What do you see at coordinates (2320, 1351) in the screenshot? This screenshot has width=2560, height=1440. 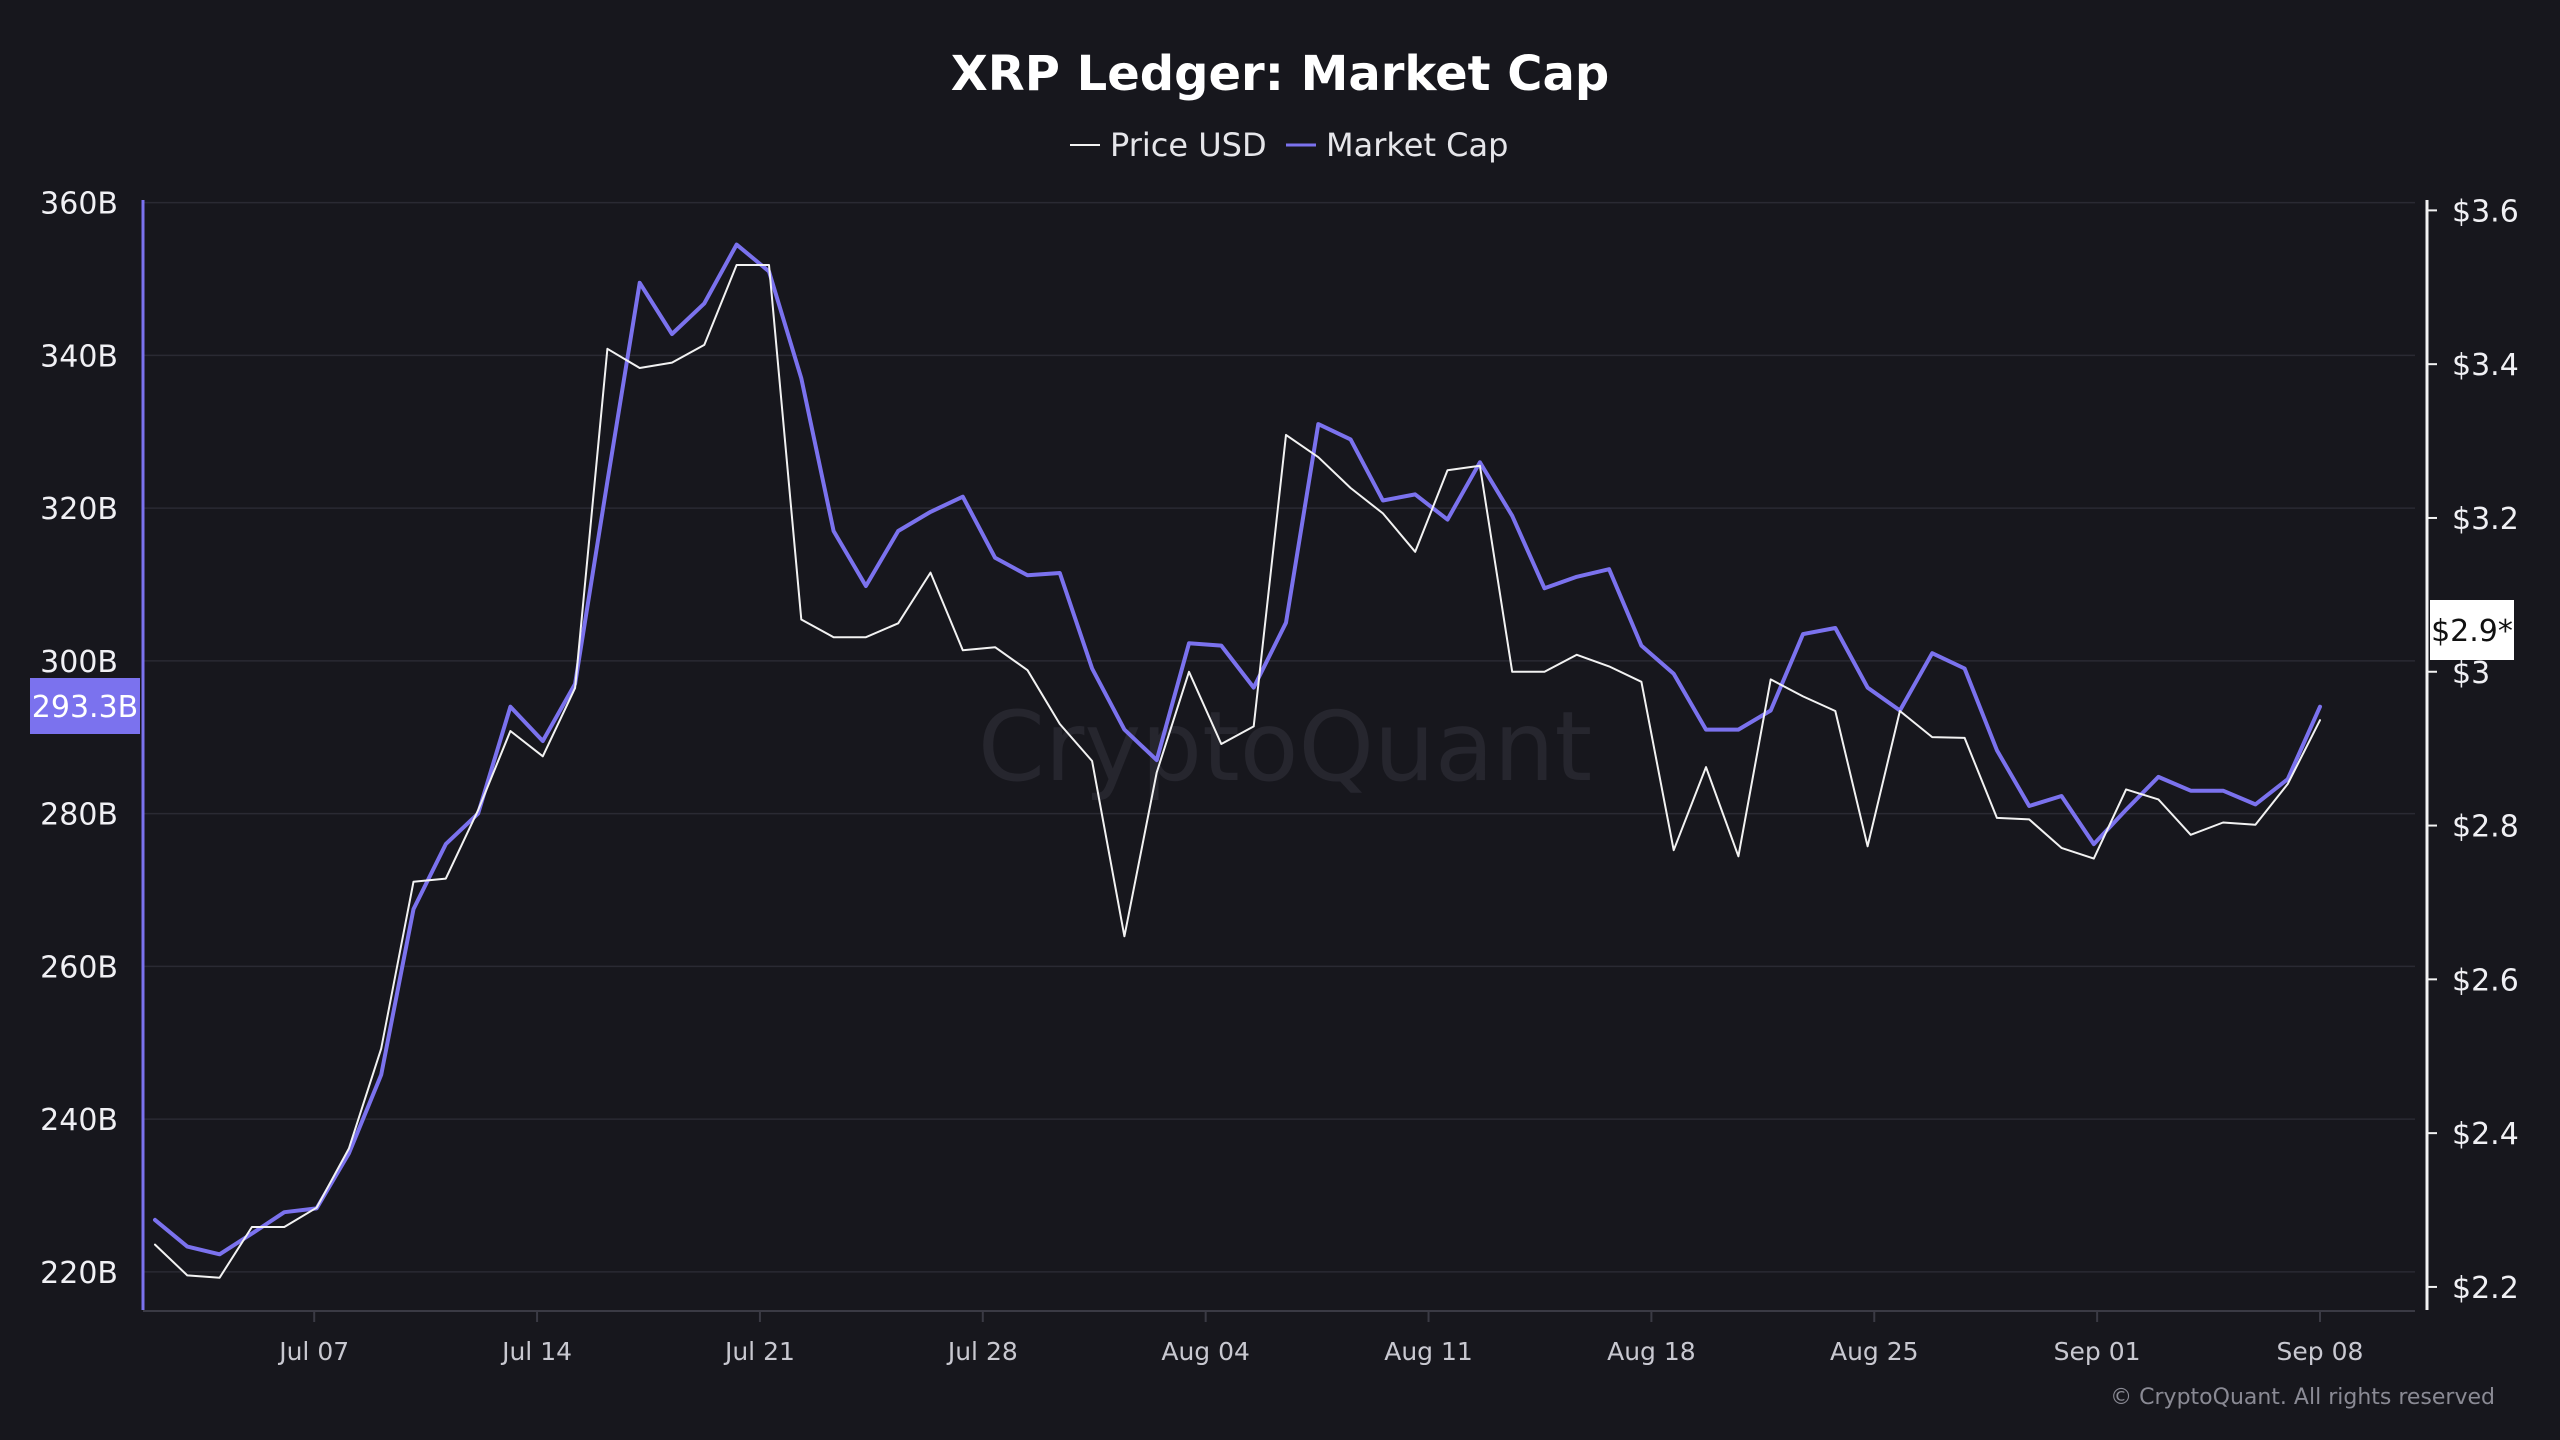 I see `x-tick-label: Sep 08` at bounding box center [2320, 1351].